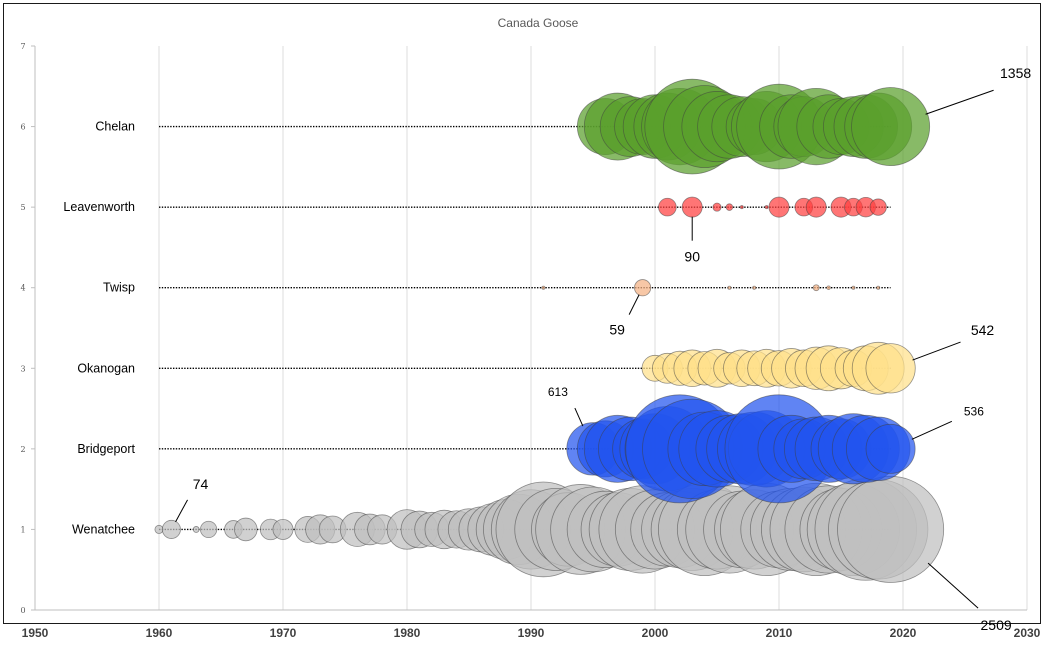 The height and width of the screenshot is (647, 1045). What do you see at coordinates (617, 330) in the screenshot?
I see `annotation-label: 59` at bounding box center [617, 330].